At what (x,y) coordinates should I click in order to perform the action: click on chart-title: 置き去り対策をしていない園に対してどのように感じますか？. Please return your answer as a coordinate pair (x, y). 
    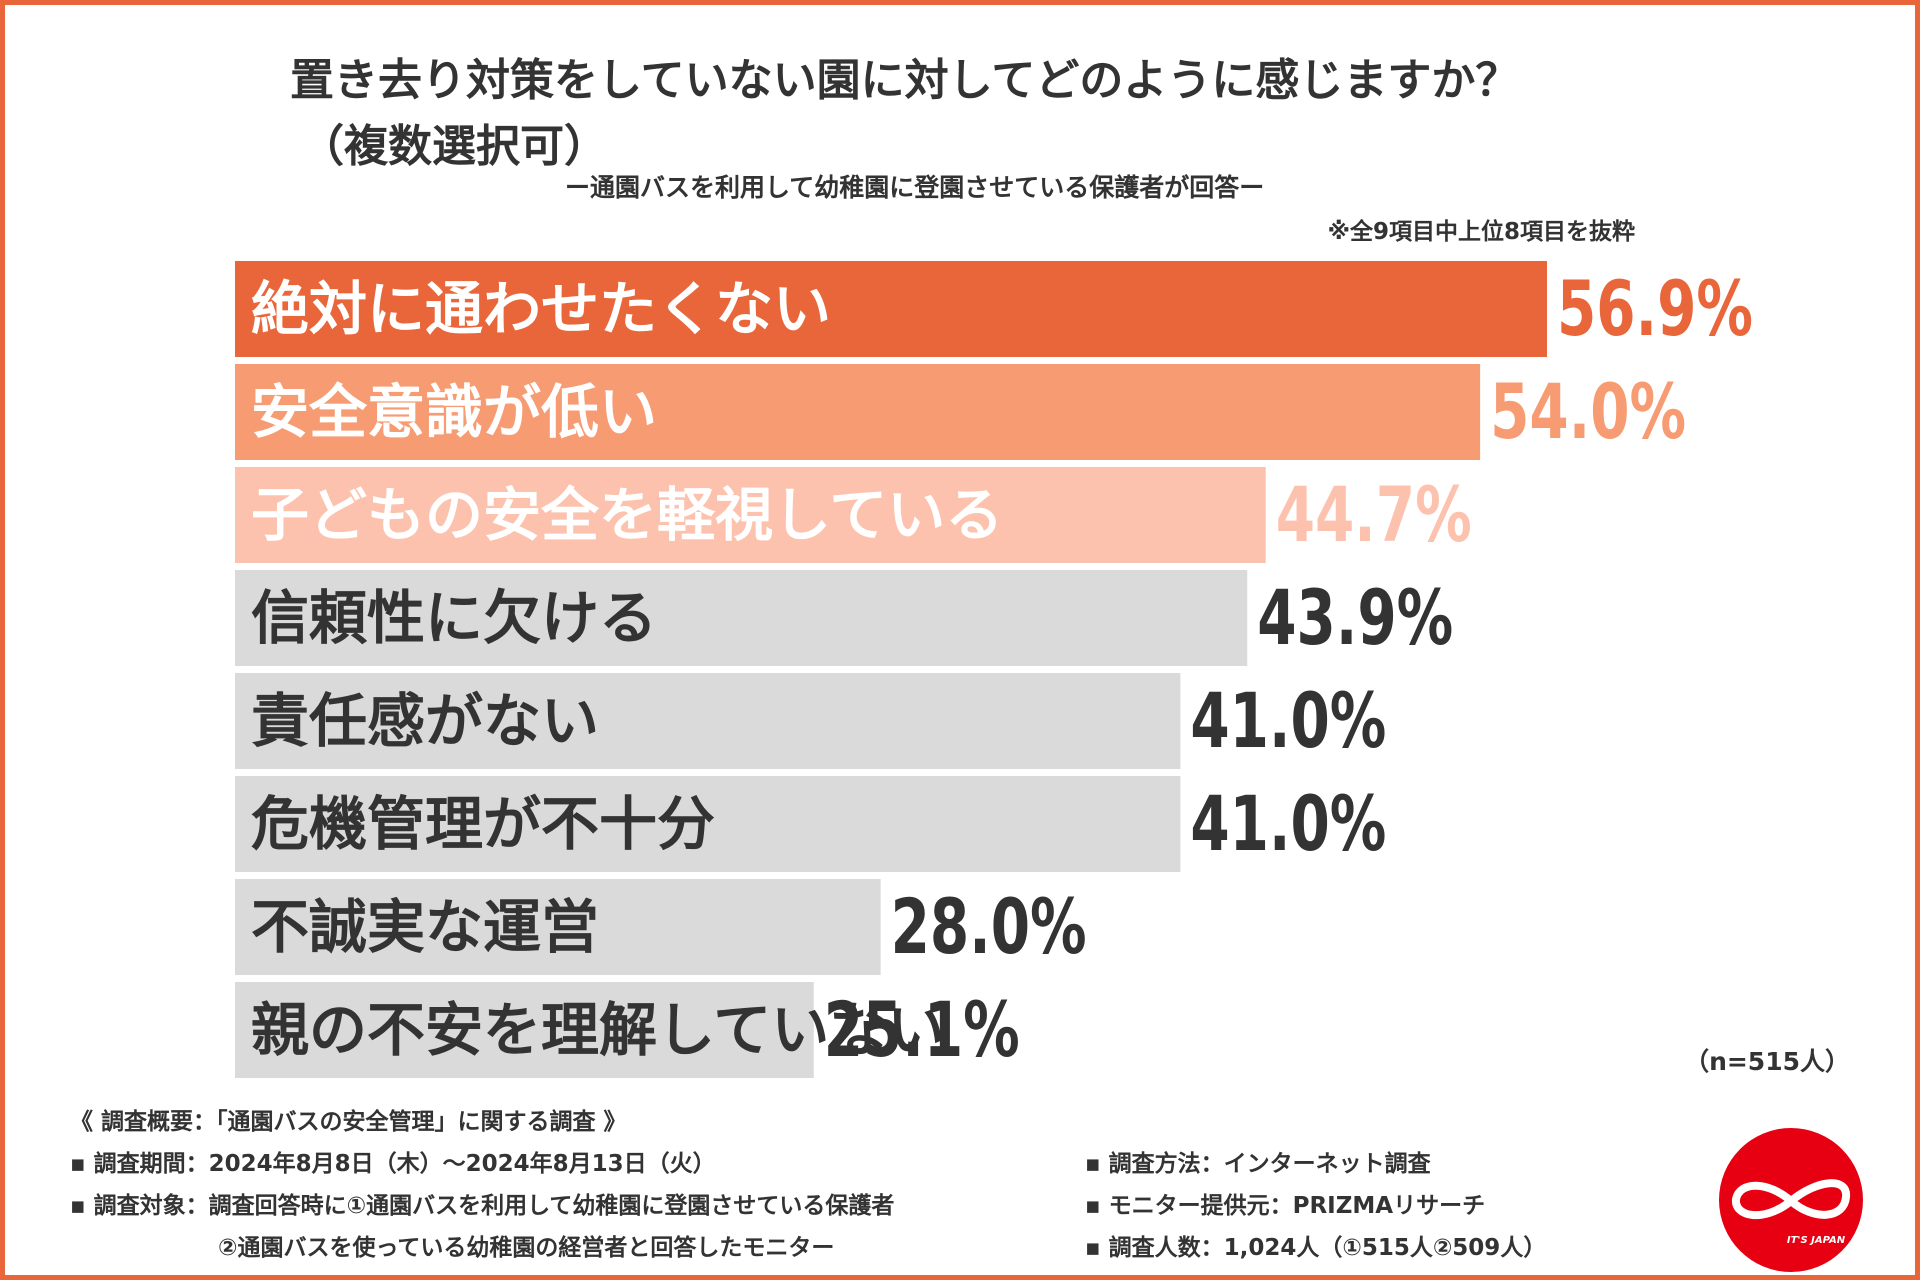
    Looking at the image, I should click on (905, 80).